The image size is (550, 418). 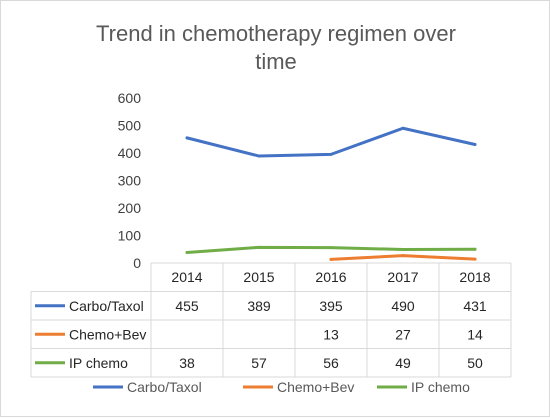 What do you see at coordinates (187, 363) in the screenshot?
I see `table-cell-value: 38` at bounding box center [187, 363].